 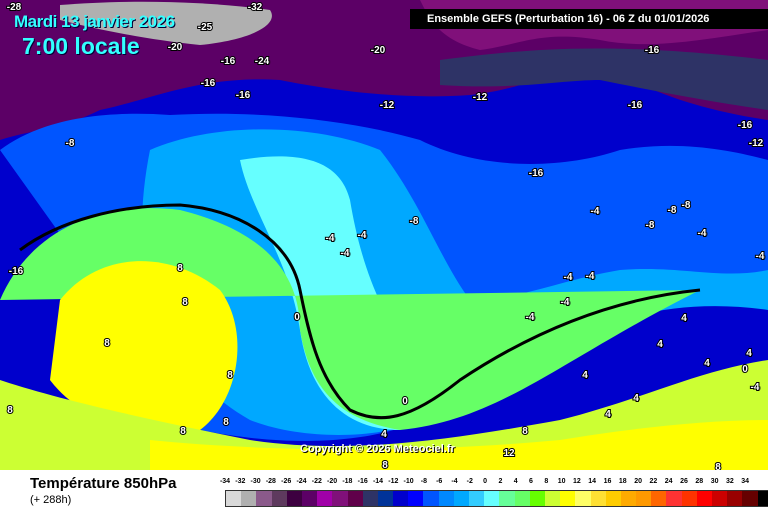 What do you see at coordinates (546, 481) in the screenshot?
I see `legend-tick: 8` at bounding box center [546, 481].